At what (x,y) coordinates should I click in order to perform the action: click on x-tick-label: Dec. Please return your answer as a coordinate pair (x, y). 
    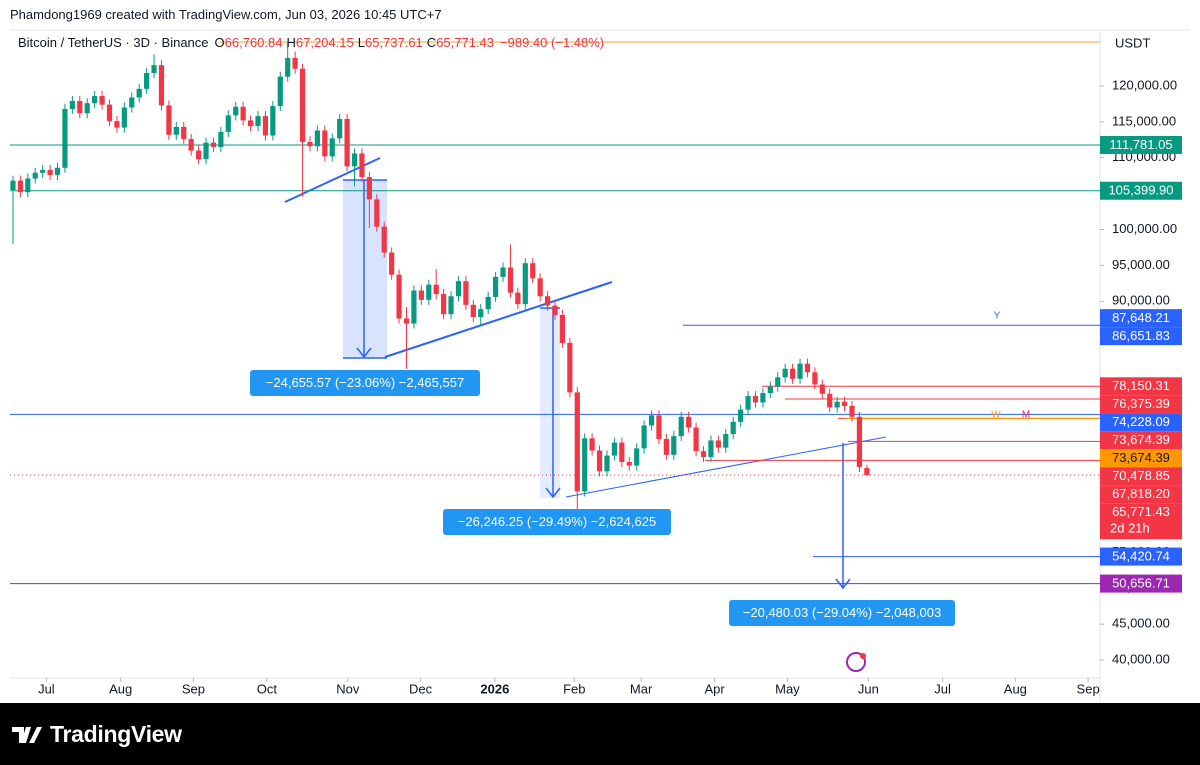
    Looking at the image, I should click on (421, 688).